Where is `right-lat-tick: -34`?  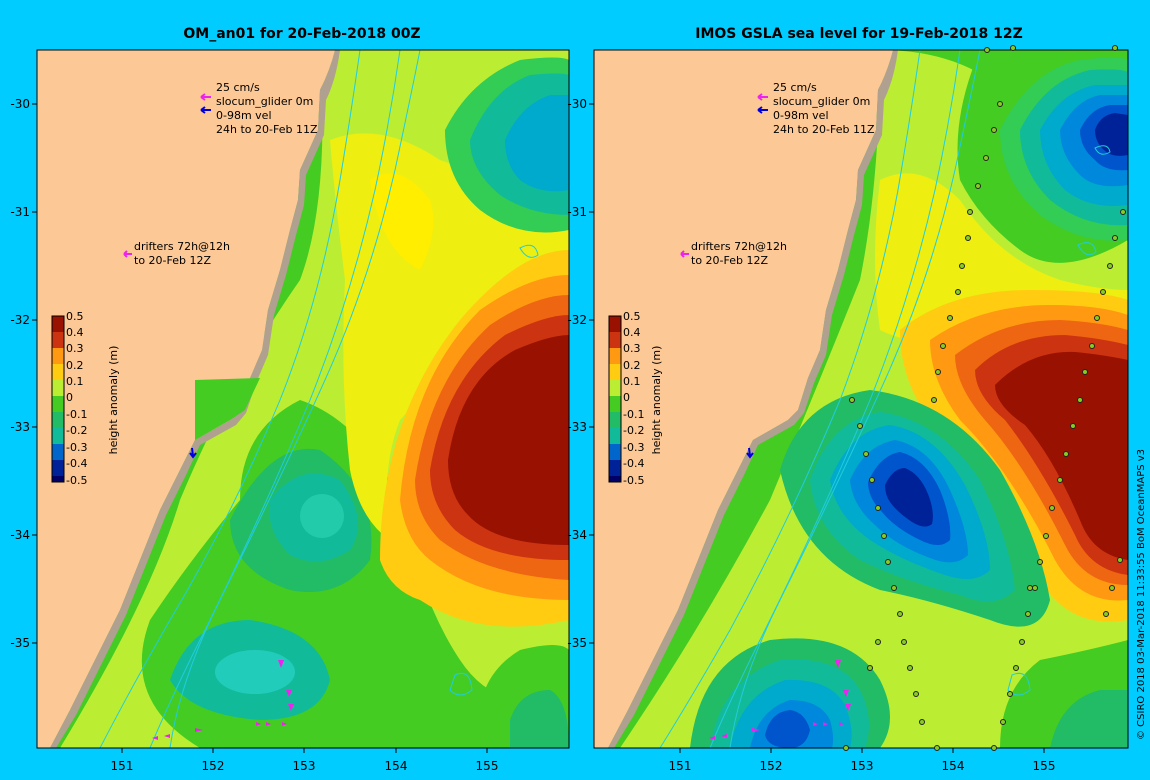 right-lat-tick: -34 is located at coordinates (577, 535).